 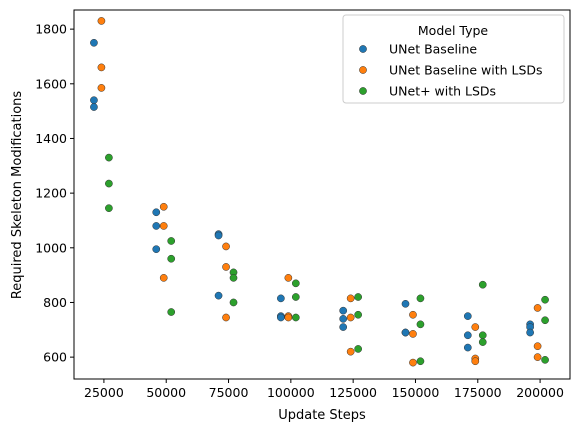 What do you see at coordinates (229, 392) in the screenshot?
I see `x-tick-label: 75000` at bounding box center [229, 392].